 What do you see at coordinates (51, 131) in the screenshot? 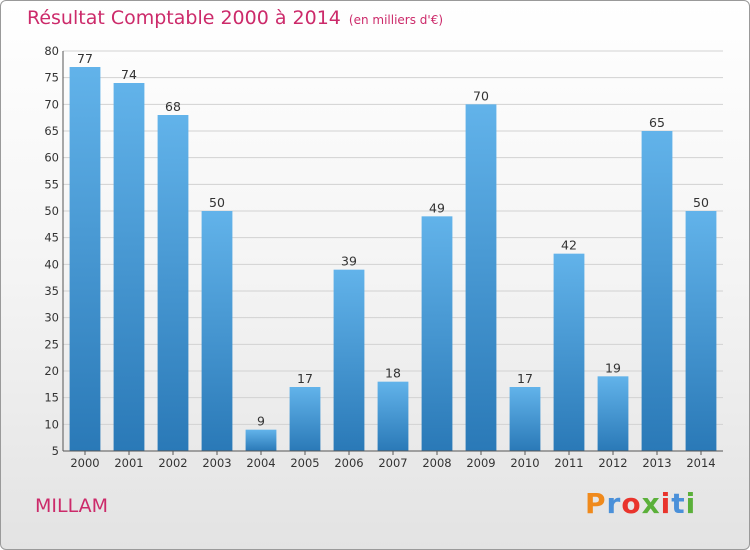
I see `y-tick-label: 65` at bounding box center [51, 131].